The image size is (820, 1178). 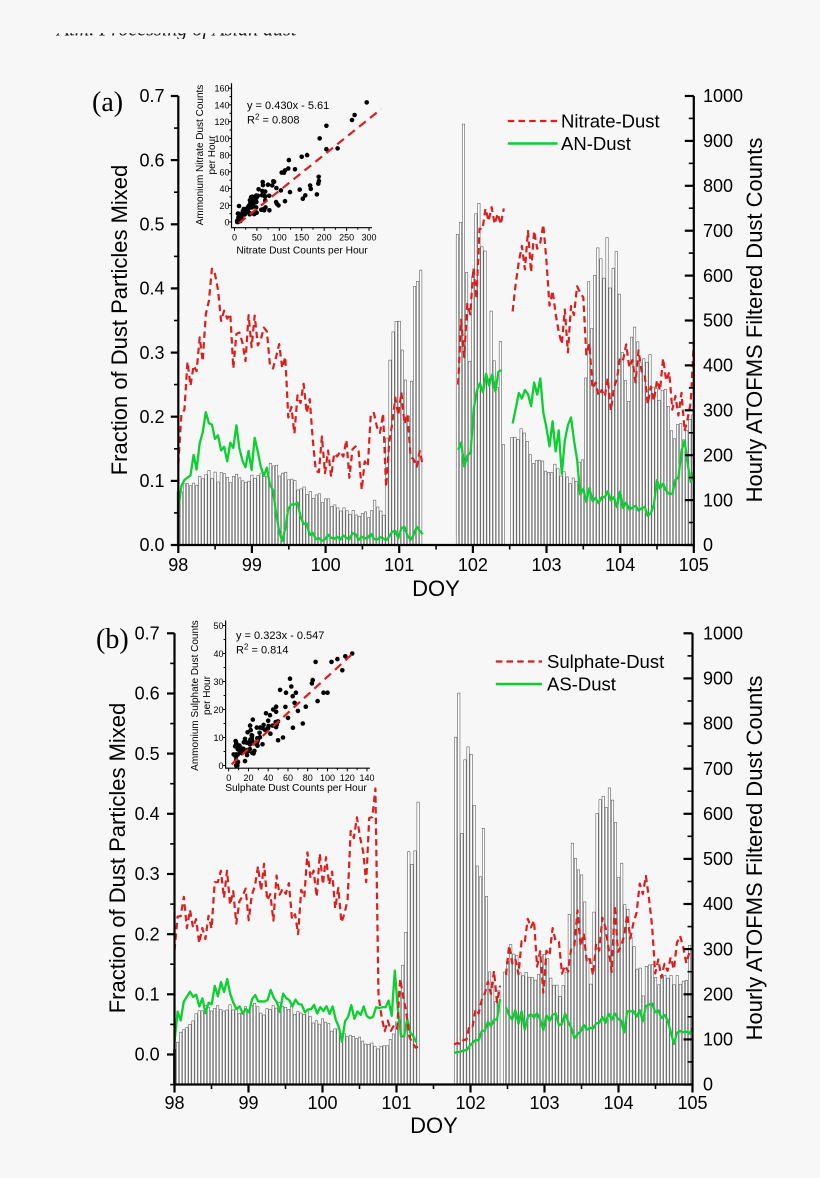 What do you see at coordinates (195, 695) in the screenshot?
I see `svg-text: Ammonium Sulphate Dust Counts` at bounding box center [195, 695].